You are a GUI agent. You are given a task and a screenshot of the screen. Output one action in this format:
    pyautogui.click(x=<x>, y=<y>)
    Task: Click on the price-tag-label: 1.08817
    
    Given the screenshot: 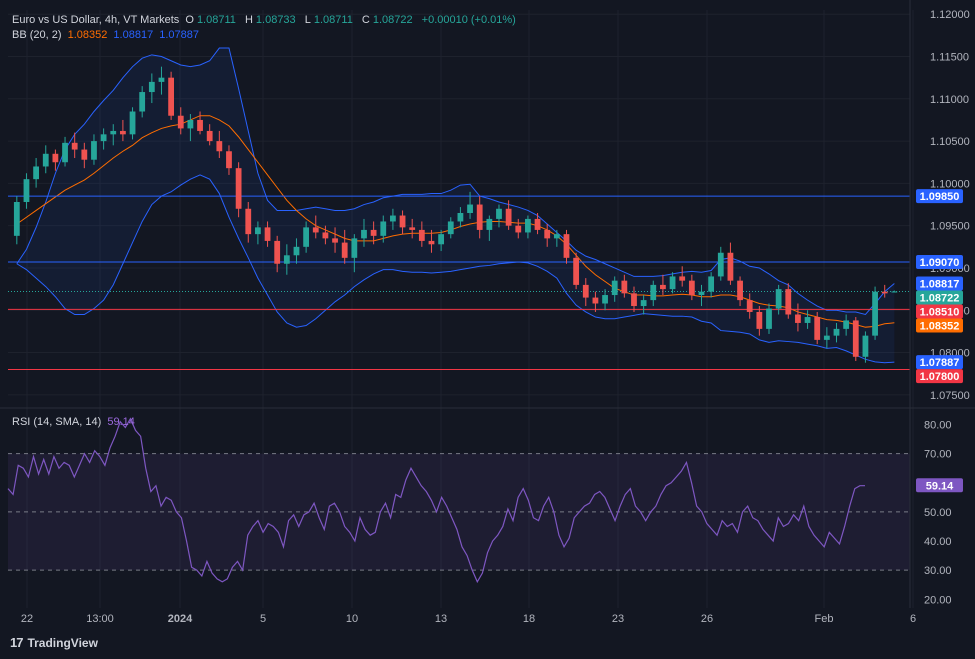 What is the action you would take?
    pyautogui.click(x=940, y=284)
    